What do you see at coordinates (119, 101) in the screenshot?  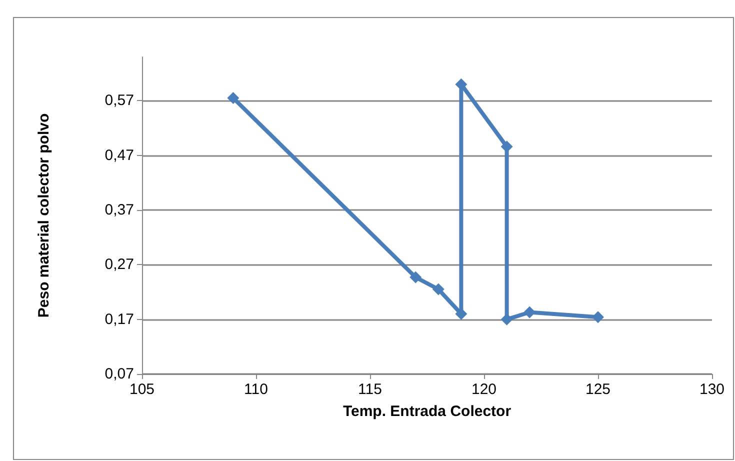 I see `y-tick-label: 0,57` at bounding box center [119, 101].